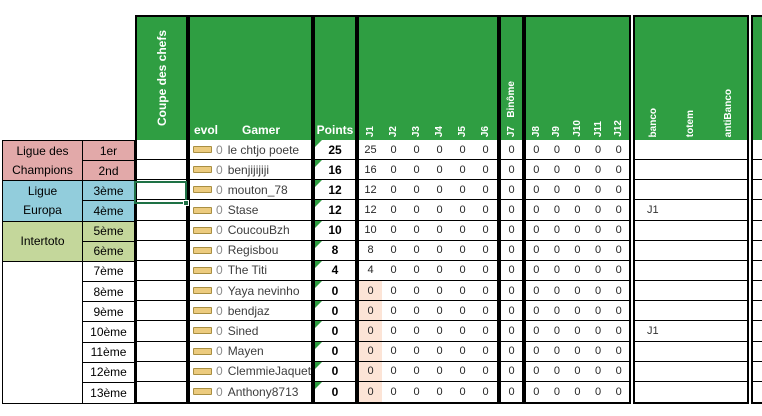 This screenshot has height=416, width=762. Describe the element at coordinates (653, 78) in the screenshot. I see `banco-header-cell: banco` at that location.